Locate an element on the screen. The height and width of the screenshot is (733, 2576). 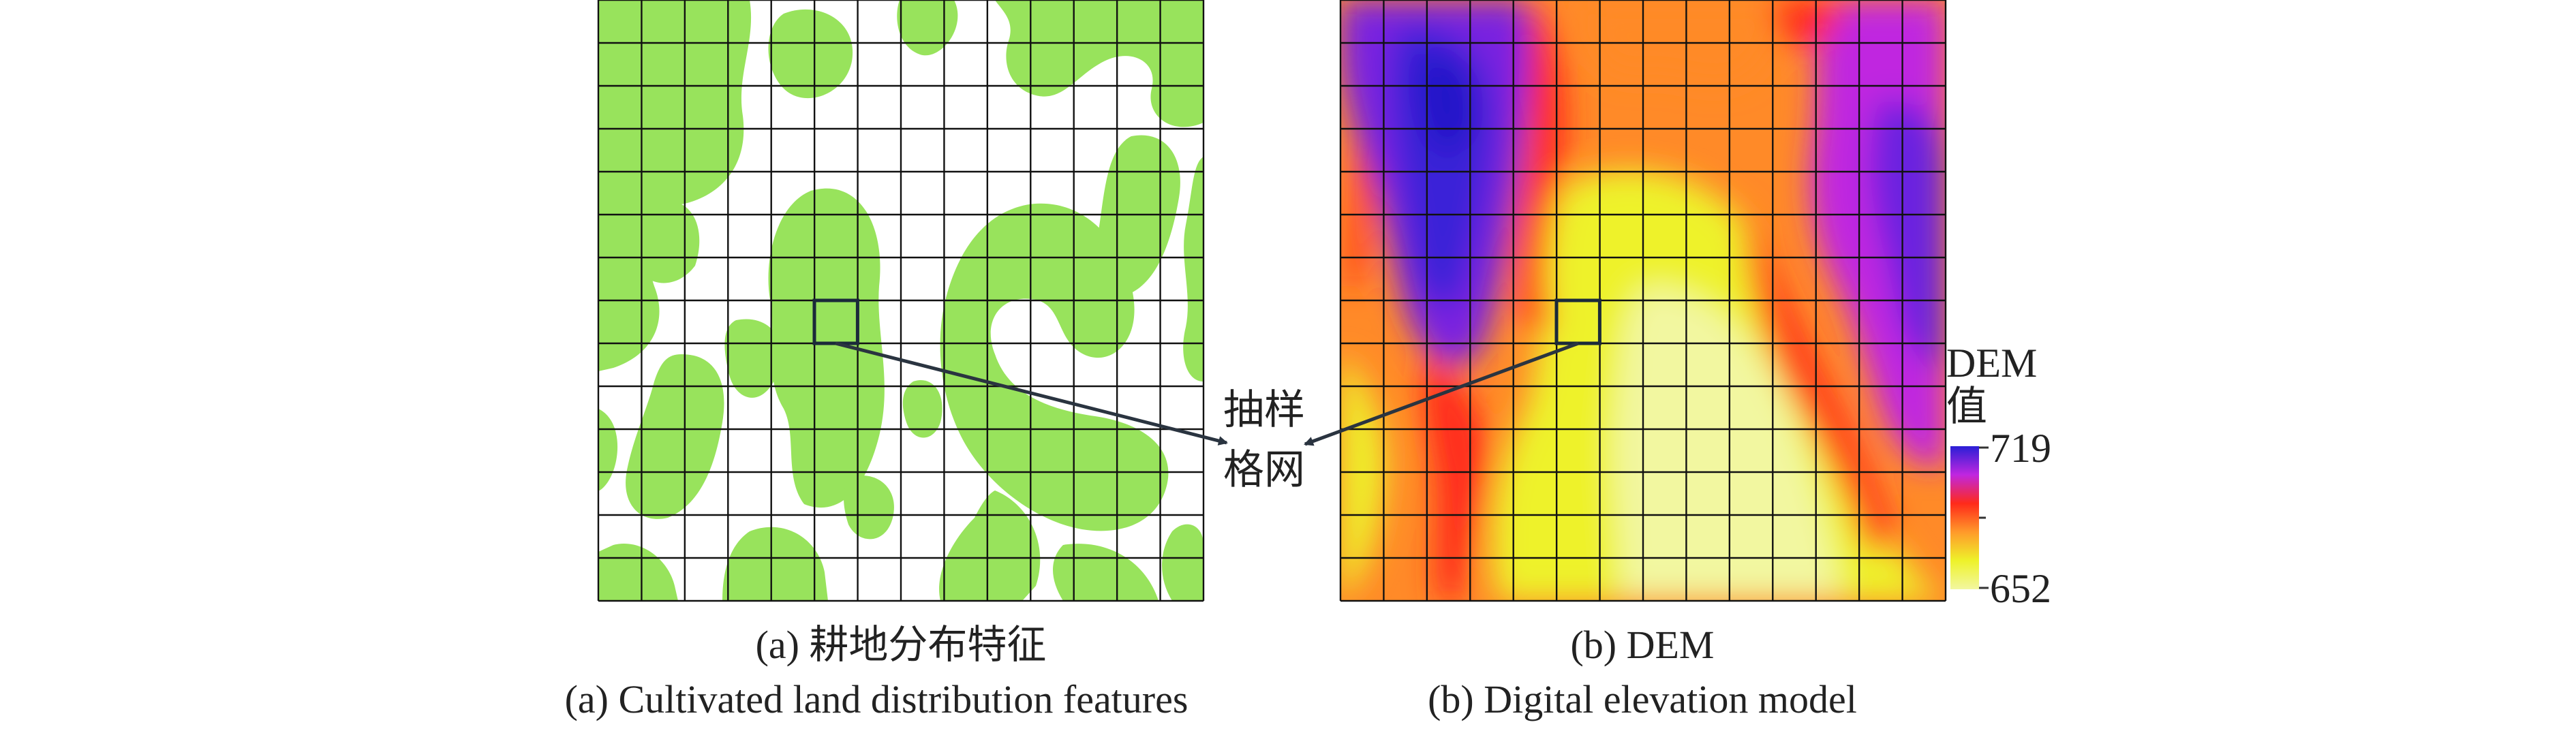
colorbar-max-label: 719 is located at coordinates (2021, 448).